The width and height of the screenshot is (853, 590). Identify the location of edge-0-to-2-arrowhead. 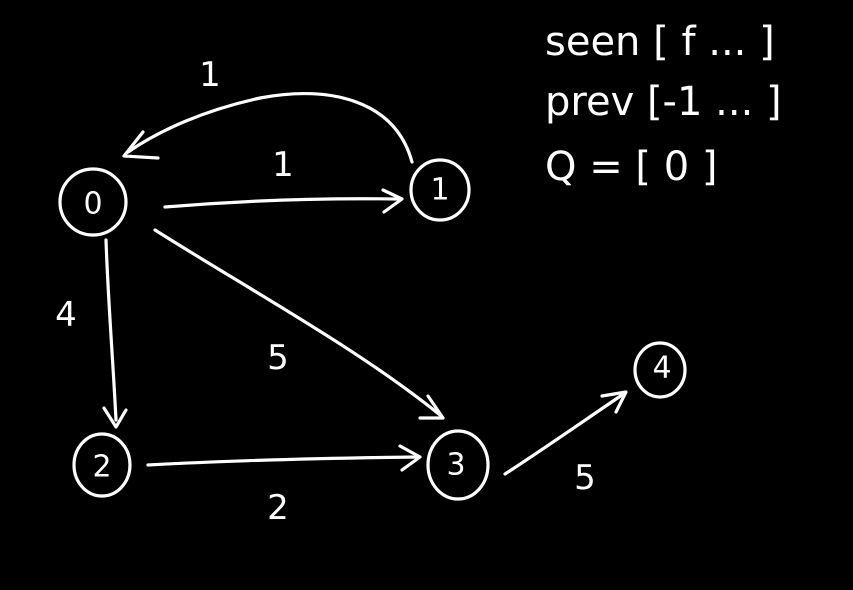
(115, 417).